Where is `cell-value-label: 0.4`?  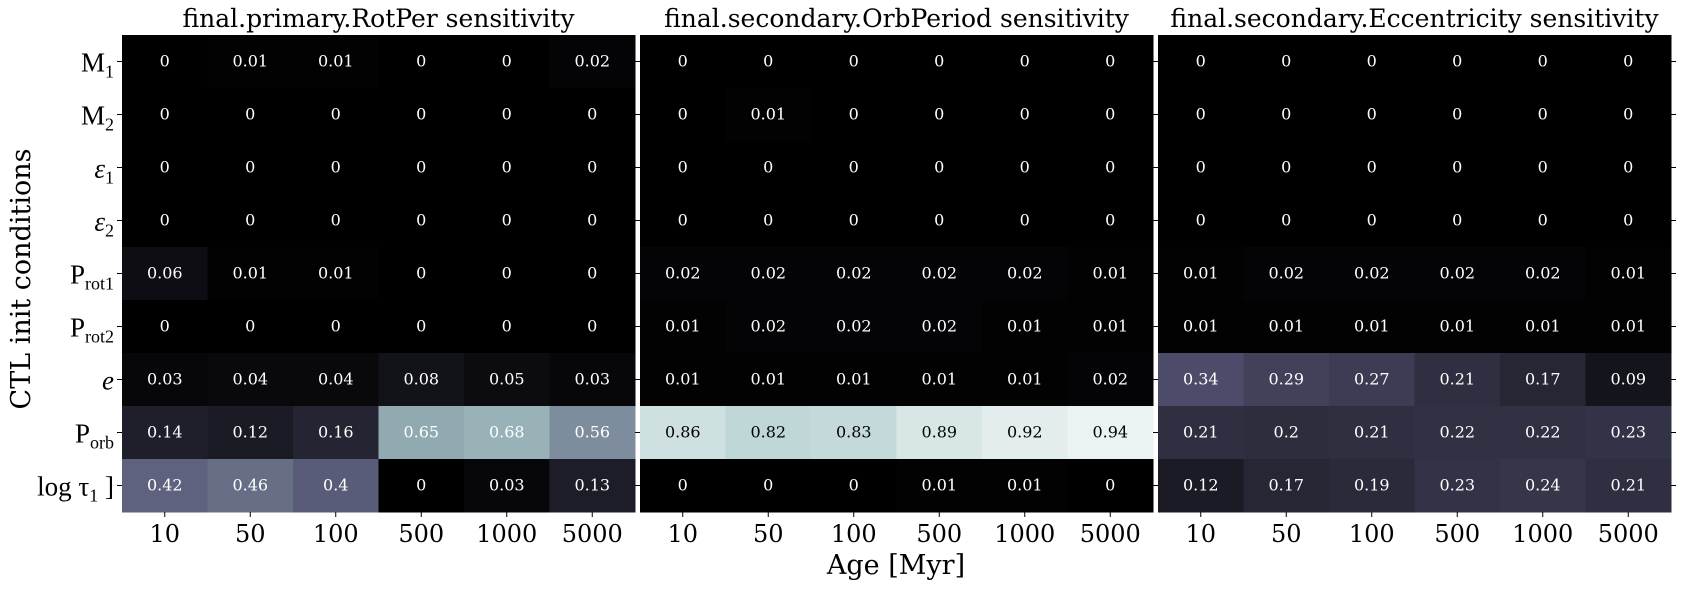 cell-value-label: 0.4 is located at coordinates (335, 485).